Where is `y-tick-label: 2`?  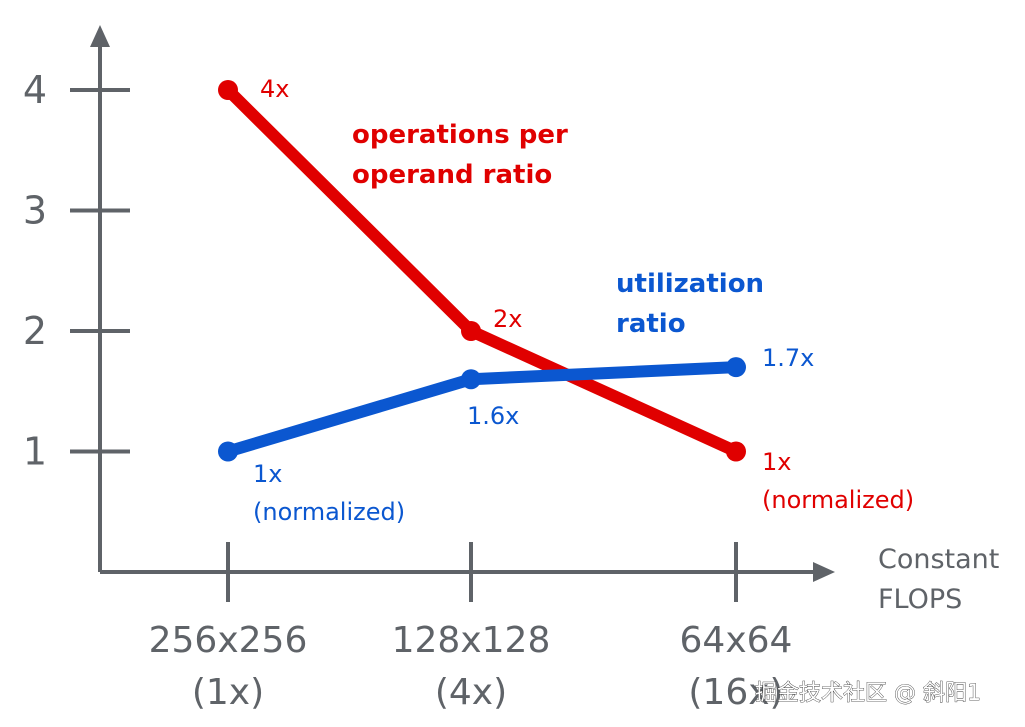 y-tick-label: 2 is located at coordinates (35, 331).